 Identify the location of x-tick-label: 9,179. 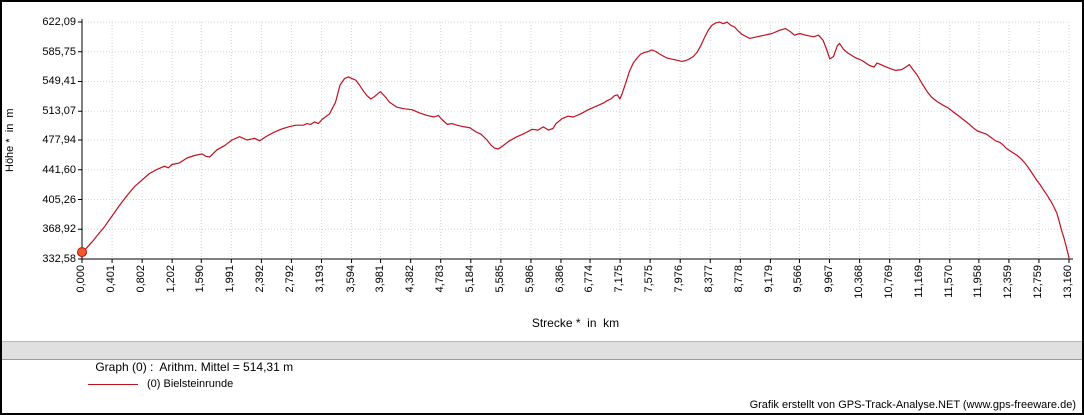
(769, 279).